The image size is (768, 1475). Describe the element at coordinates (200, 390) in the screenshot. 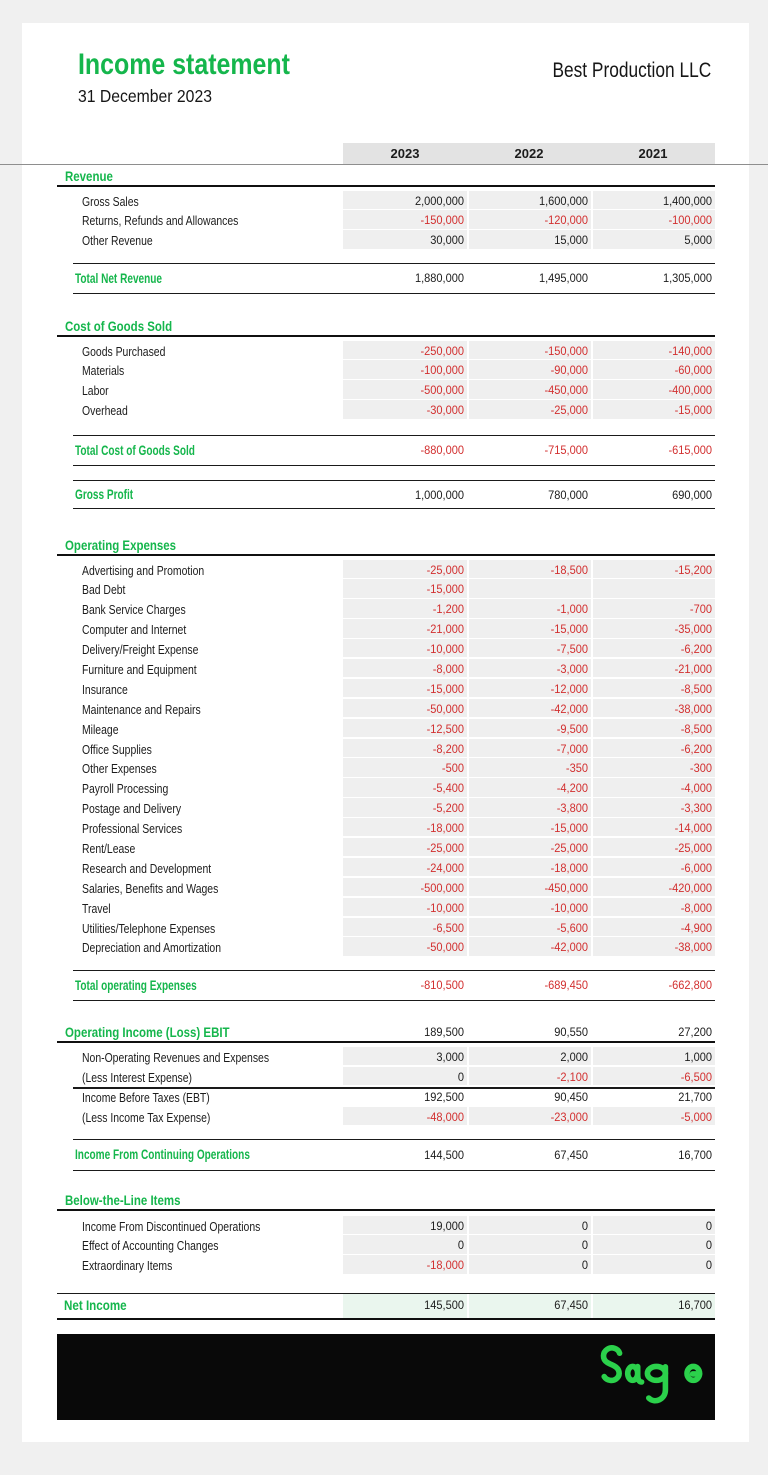

I see `row-label: Labor` at that location.